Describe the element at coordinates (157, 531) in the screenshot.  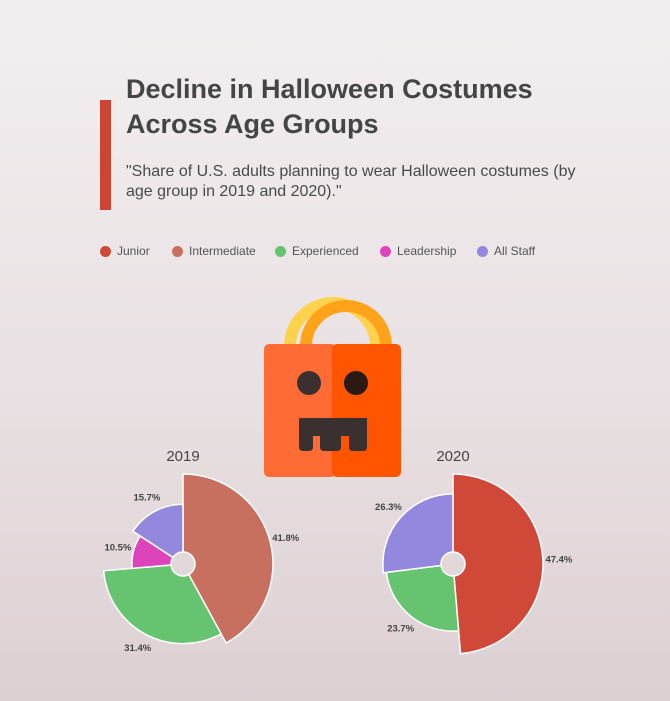
I see `pie-slice-2019-all-staff` at that location.